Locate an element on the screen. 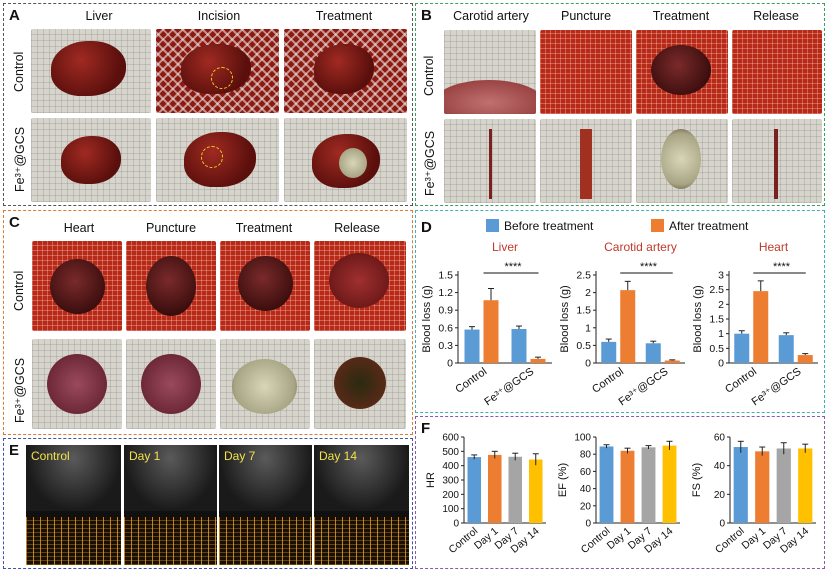 The width and height of the screenshot is (828, 573). y-tick-label: 40 is located at coordinates (720, 466).